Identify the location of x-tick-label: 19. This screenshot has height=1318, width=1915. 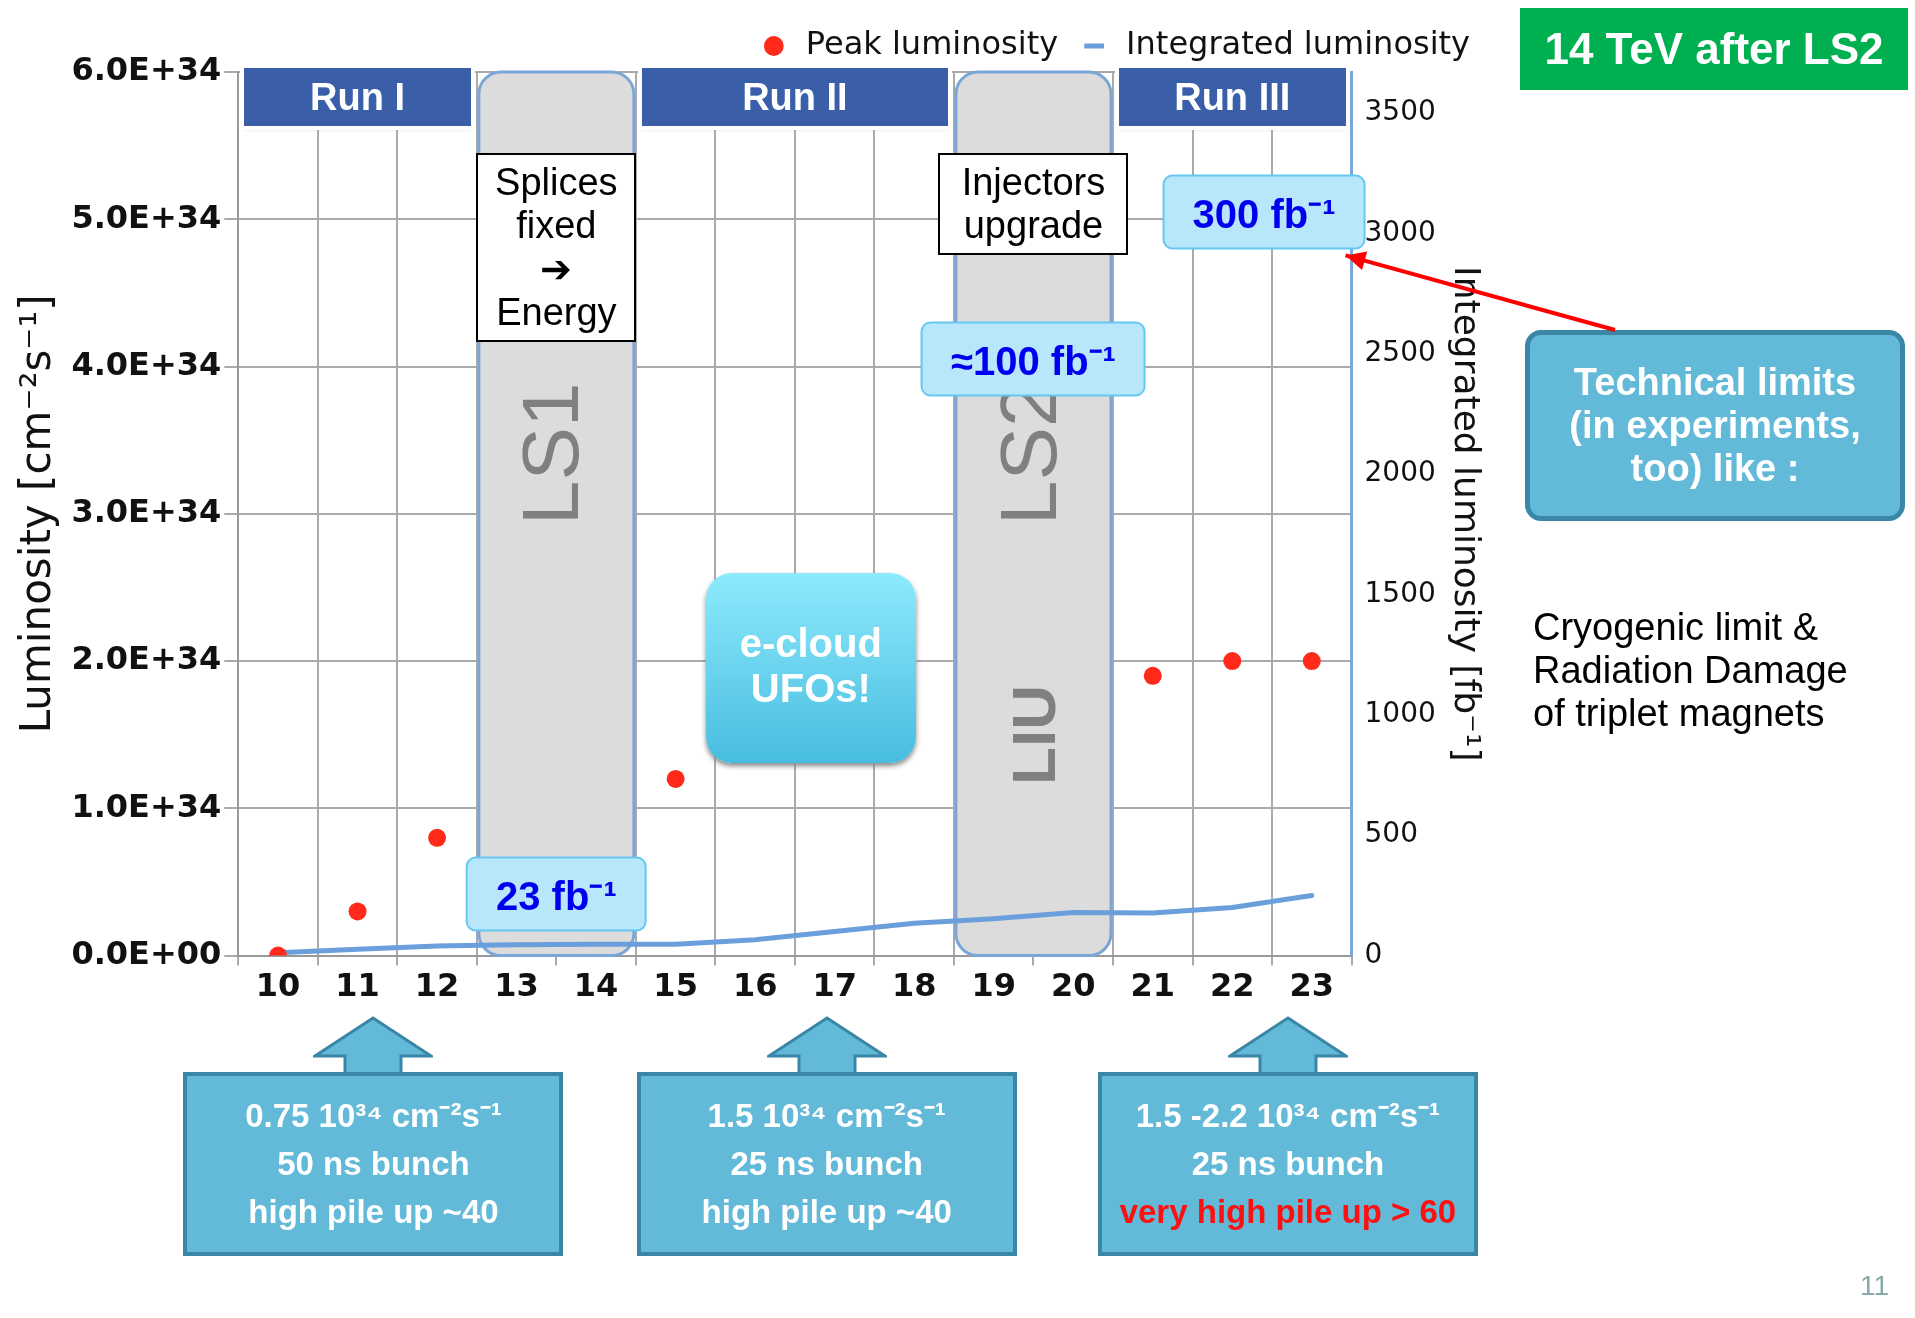
(993, 985).